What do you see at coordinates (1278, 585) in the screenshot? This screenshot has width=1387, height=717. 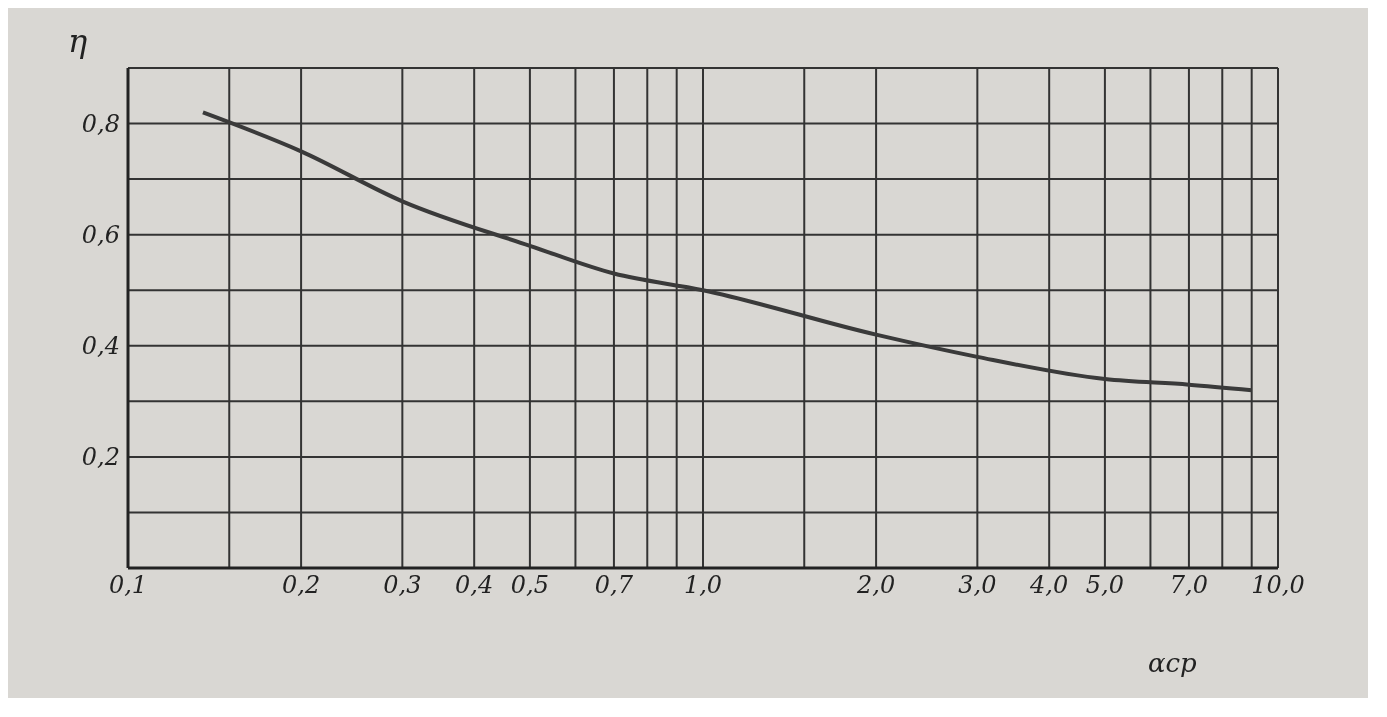 I see `x-tick-label: 10,0` at bounding box center [1278, 585].